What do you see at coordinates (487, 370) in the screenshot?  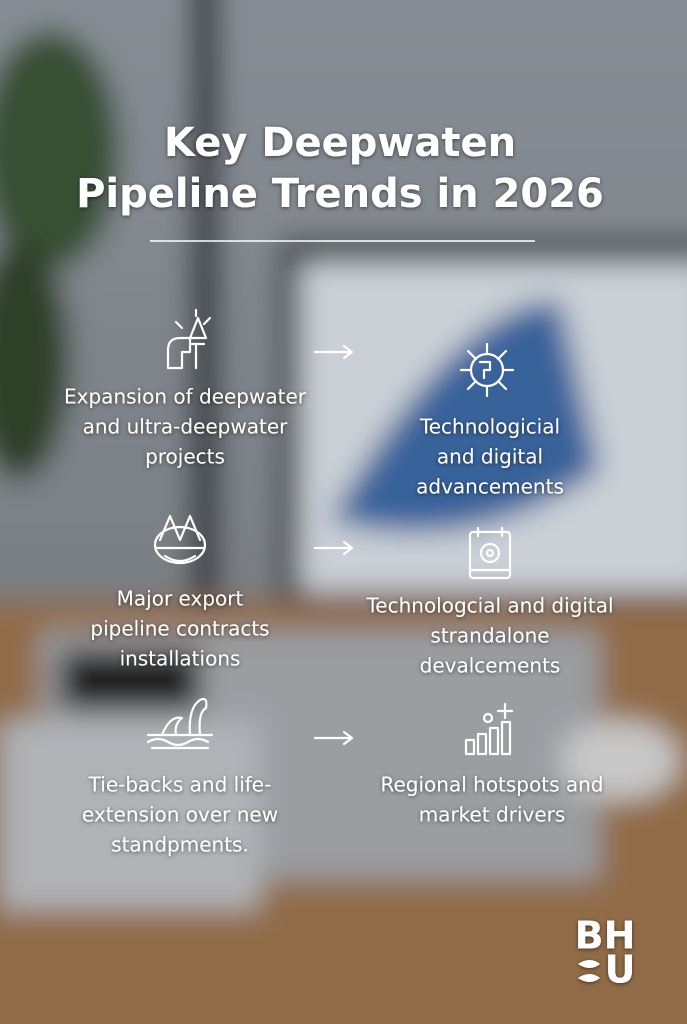 I see `icon-digital` at bounding box center [487, 370].